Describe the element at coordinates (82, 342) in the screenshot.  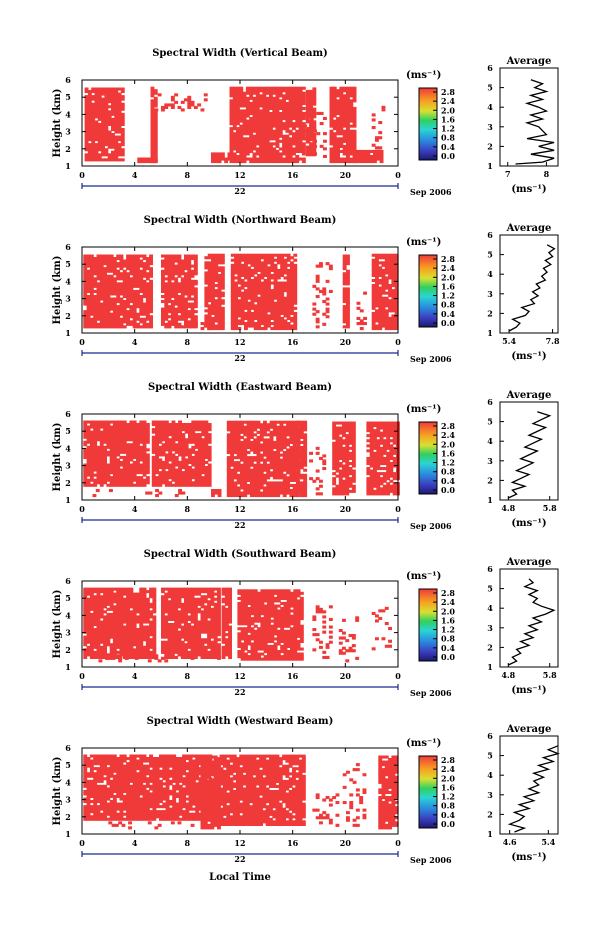
I see `x-tick-label: 0` at that location.